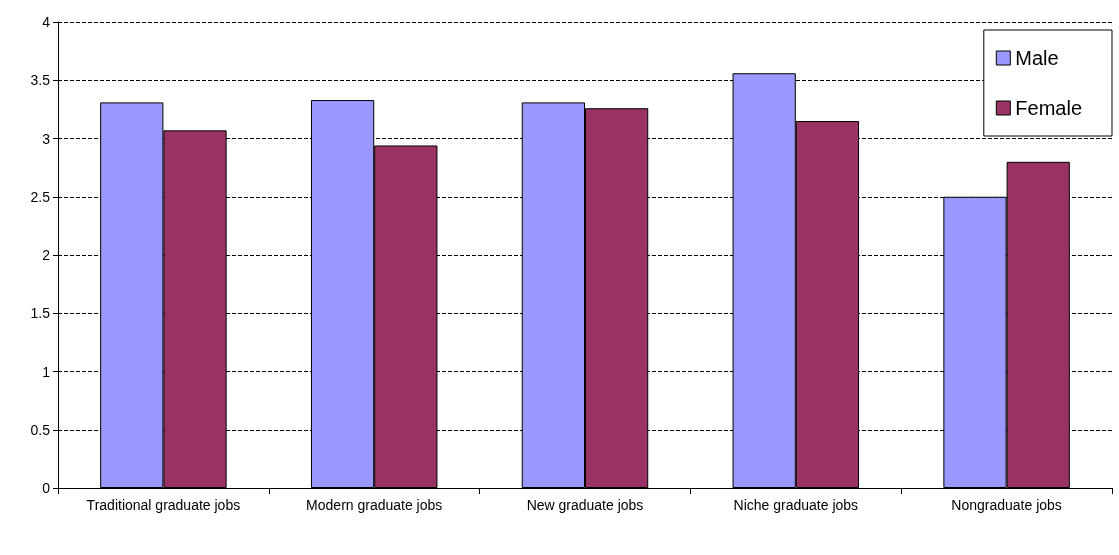  Describe the element at coordinates (40, 80) in the screenshot. I see `y-tick-label: 3.5` at that location.